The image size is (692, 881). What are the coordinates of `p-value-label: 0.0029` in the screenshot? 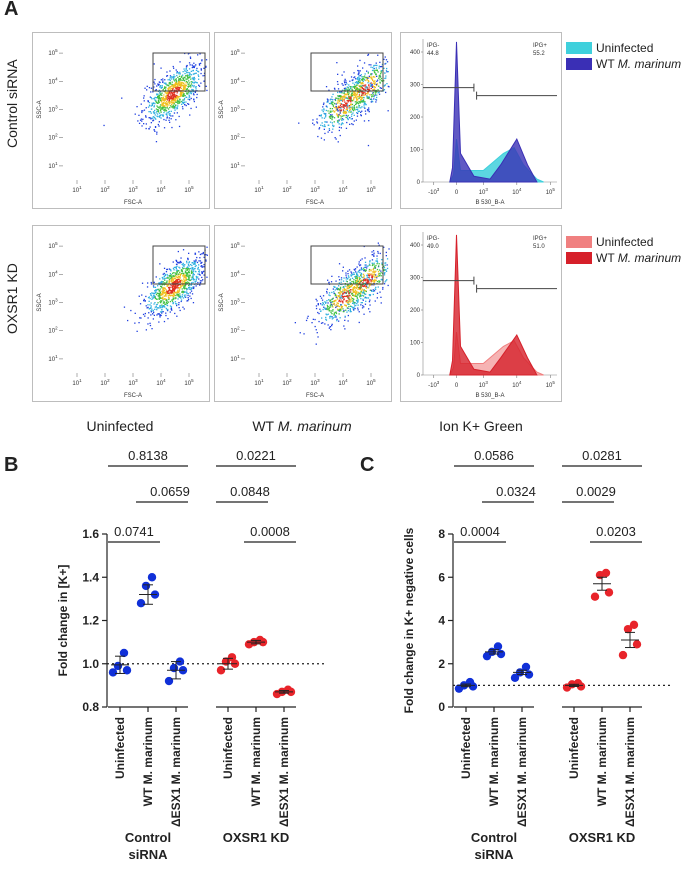 It's located at (596, 491).